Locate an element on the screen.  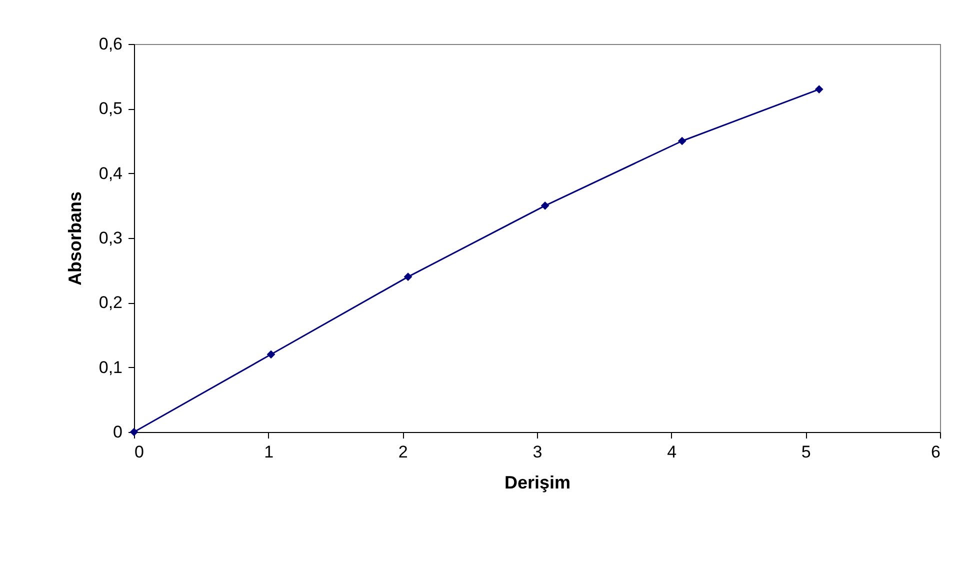
x-tick-label: 2 is located at coordinates (403, 452).